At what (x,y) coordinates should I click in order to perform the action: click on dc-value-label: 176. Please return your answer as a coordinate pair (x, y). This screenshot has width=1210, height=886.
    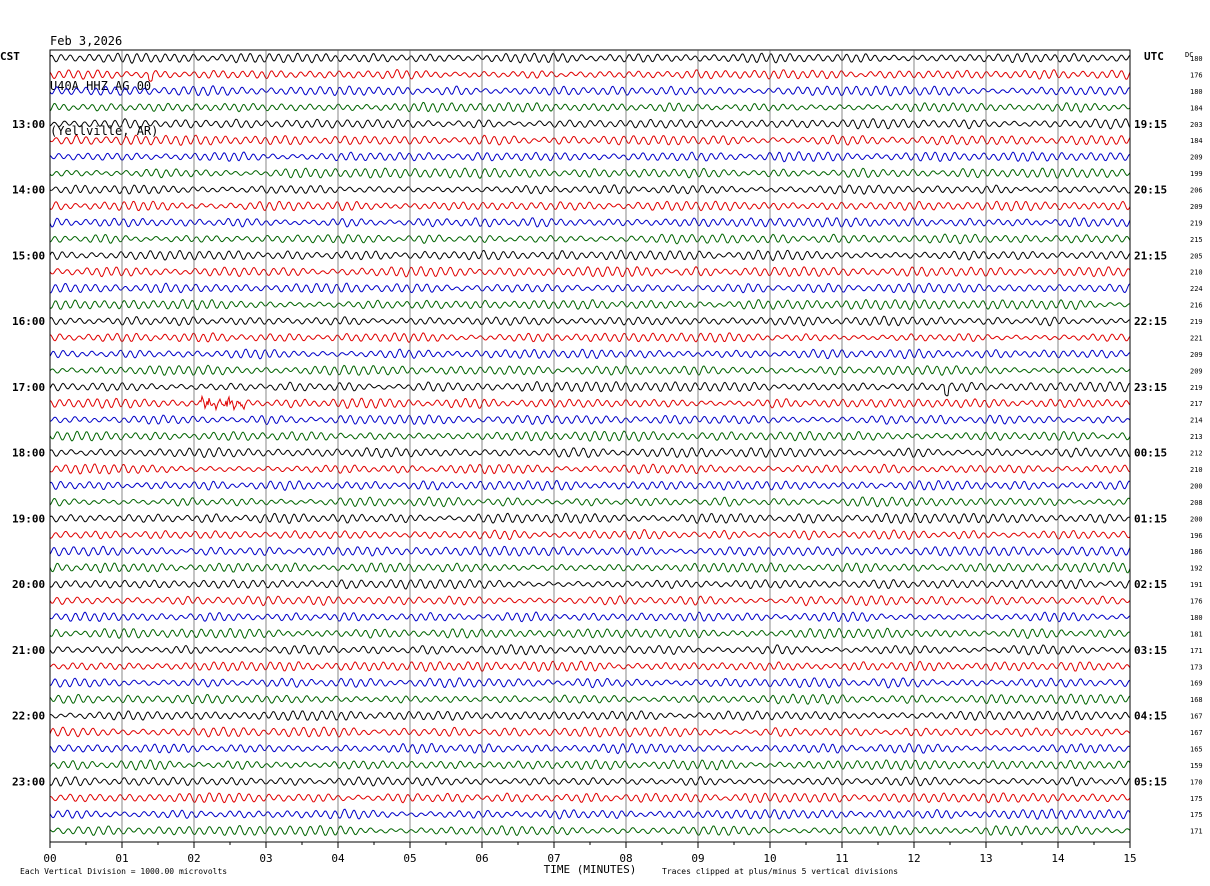
    Looking at the image, I should click on (1196, 75).